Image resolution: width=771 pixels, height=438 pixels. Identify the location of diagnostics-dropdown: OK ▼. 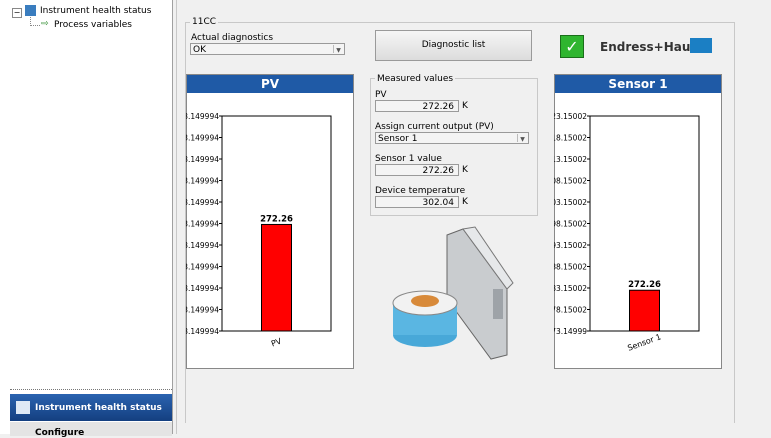
(267, 49).